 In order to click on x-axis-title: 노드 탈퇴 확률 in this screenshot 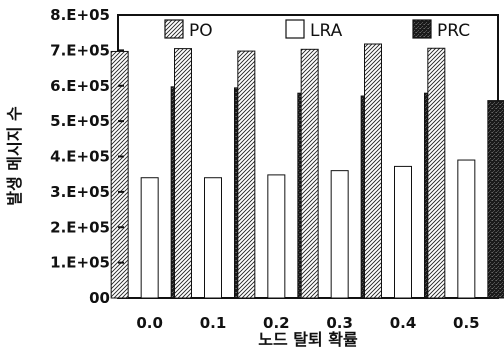, I will do `click(308, 339)`.